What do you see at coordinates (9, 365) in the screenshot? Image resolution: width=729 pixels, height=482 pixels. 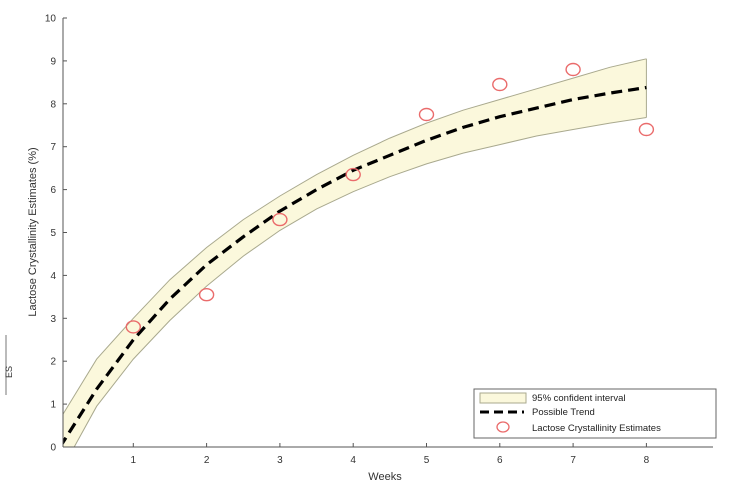 I see `left-edge-fragment: ES` at bounding box center [9, 365].